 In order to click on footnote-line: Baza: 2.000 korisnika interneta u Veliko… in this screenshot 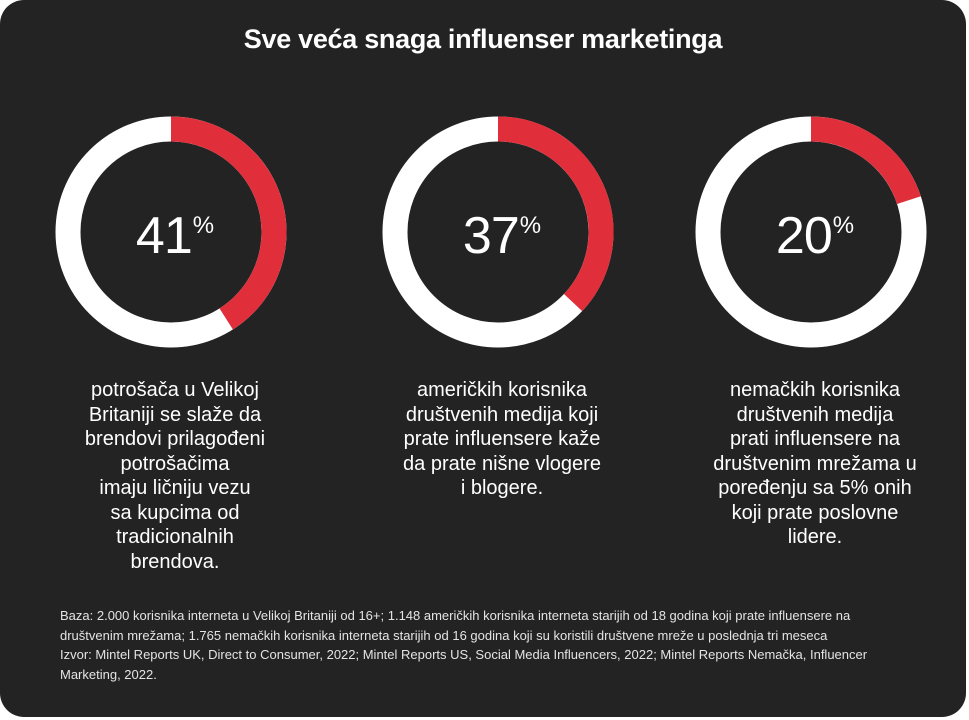, I will do `click(500, 616)`.